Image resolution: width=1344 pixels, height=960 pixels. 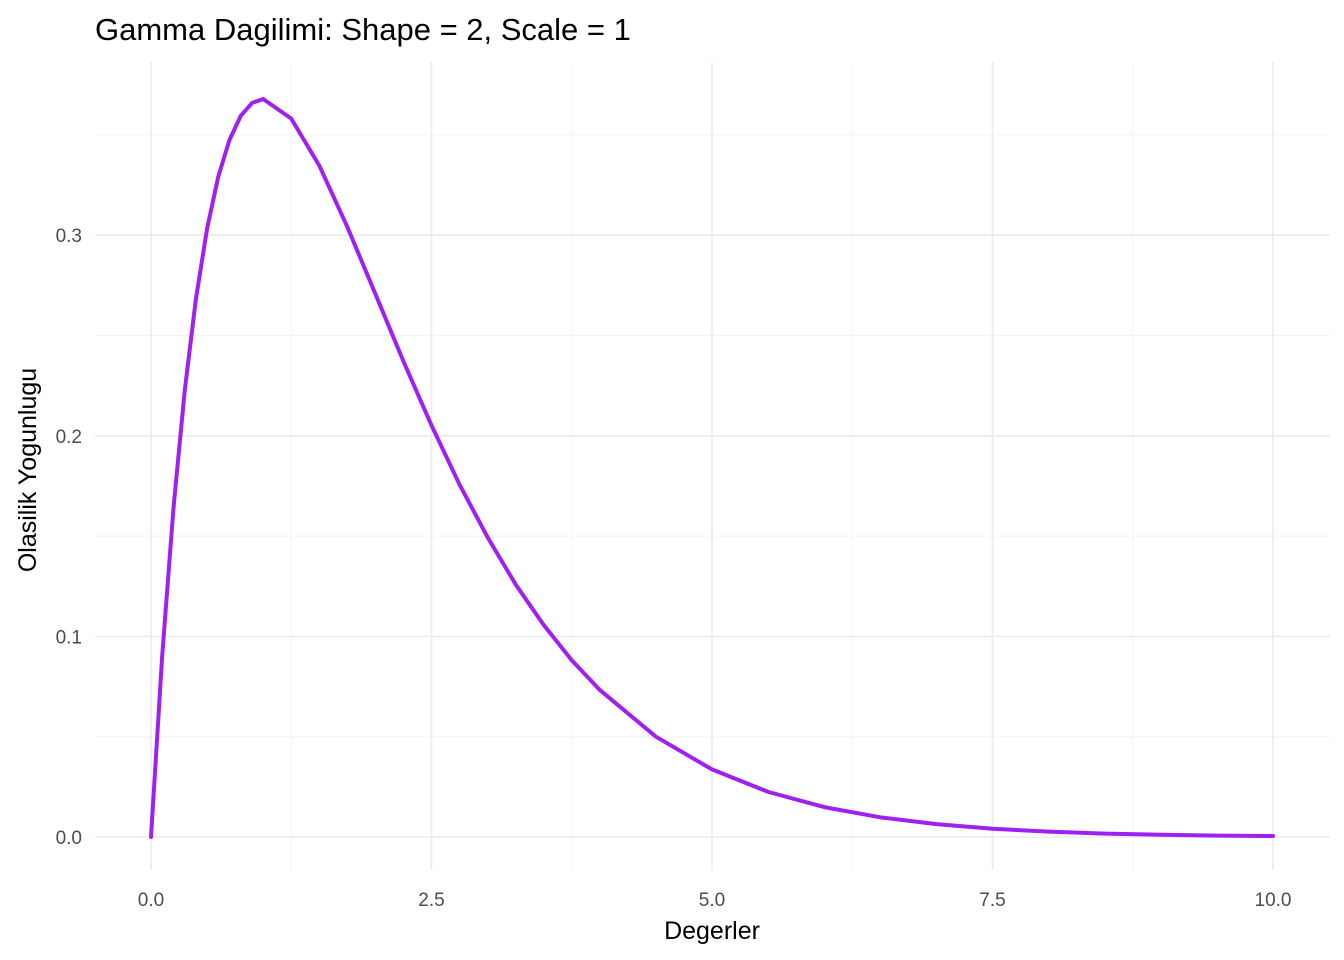 I want to click on x-tick-label: 0.0, so click(x=151, y=900).